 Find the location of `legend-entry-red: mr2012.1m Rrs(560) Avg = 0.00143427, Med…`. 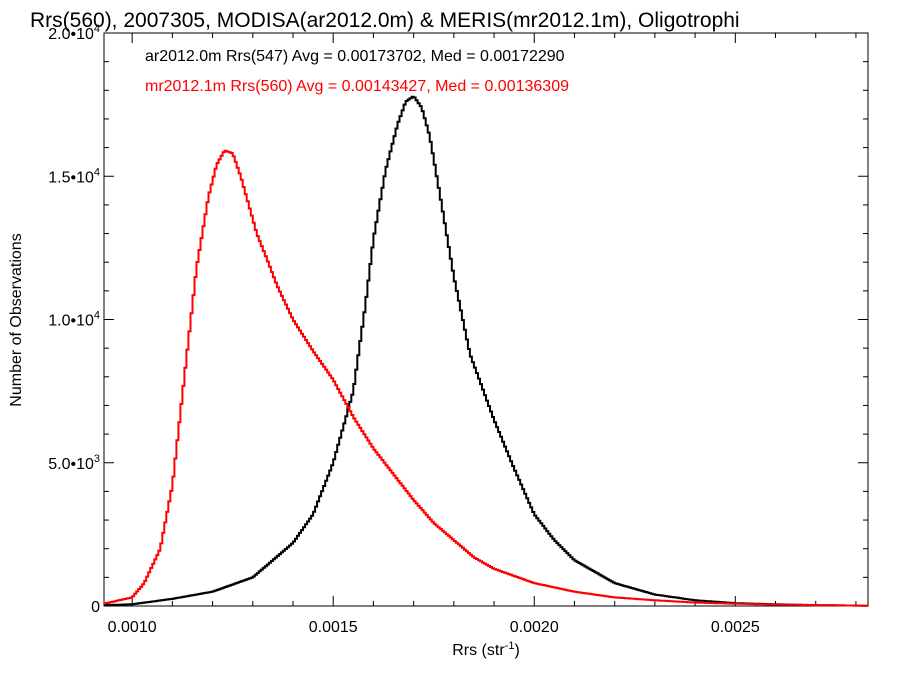

legend-entry-red: mr2012.1m Rrs(560) Avg = 0.00143427, Med… is located at coordinates (357, 86).